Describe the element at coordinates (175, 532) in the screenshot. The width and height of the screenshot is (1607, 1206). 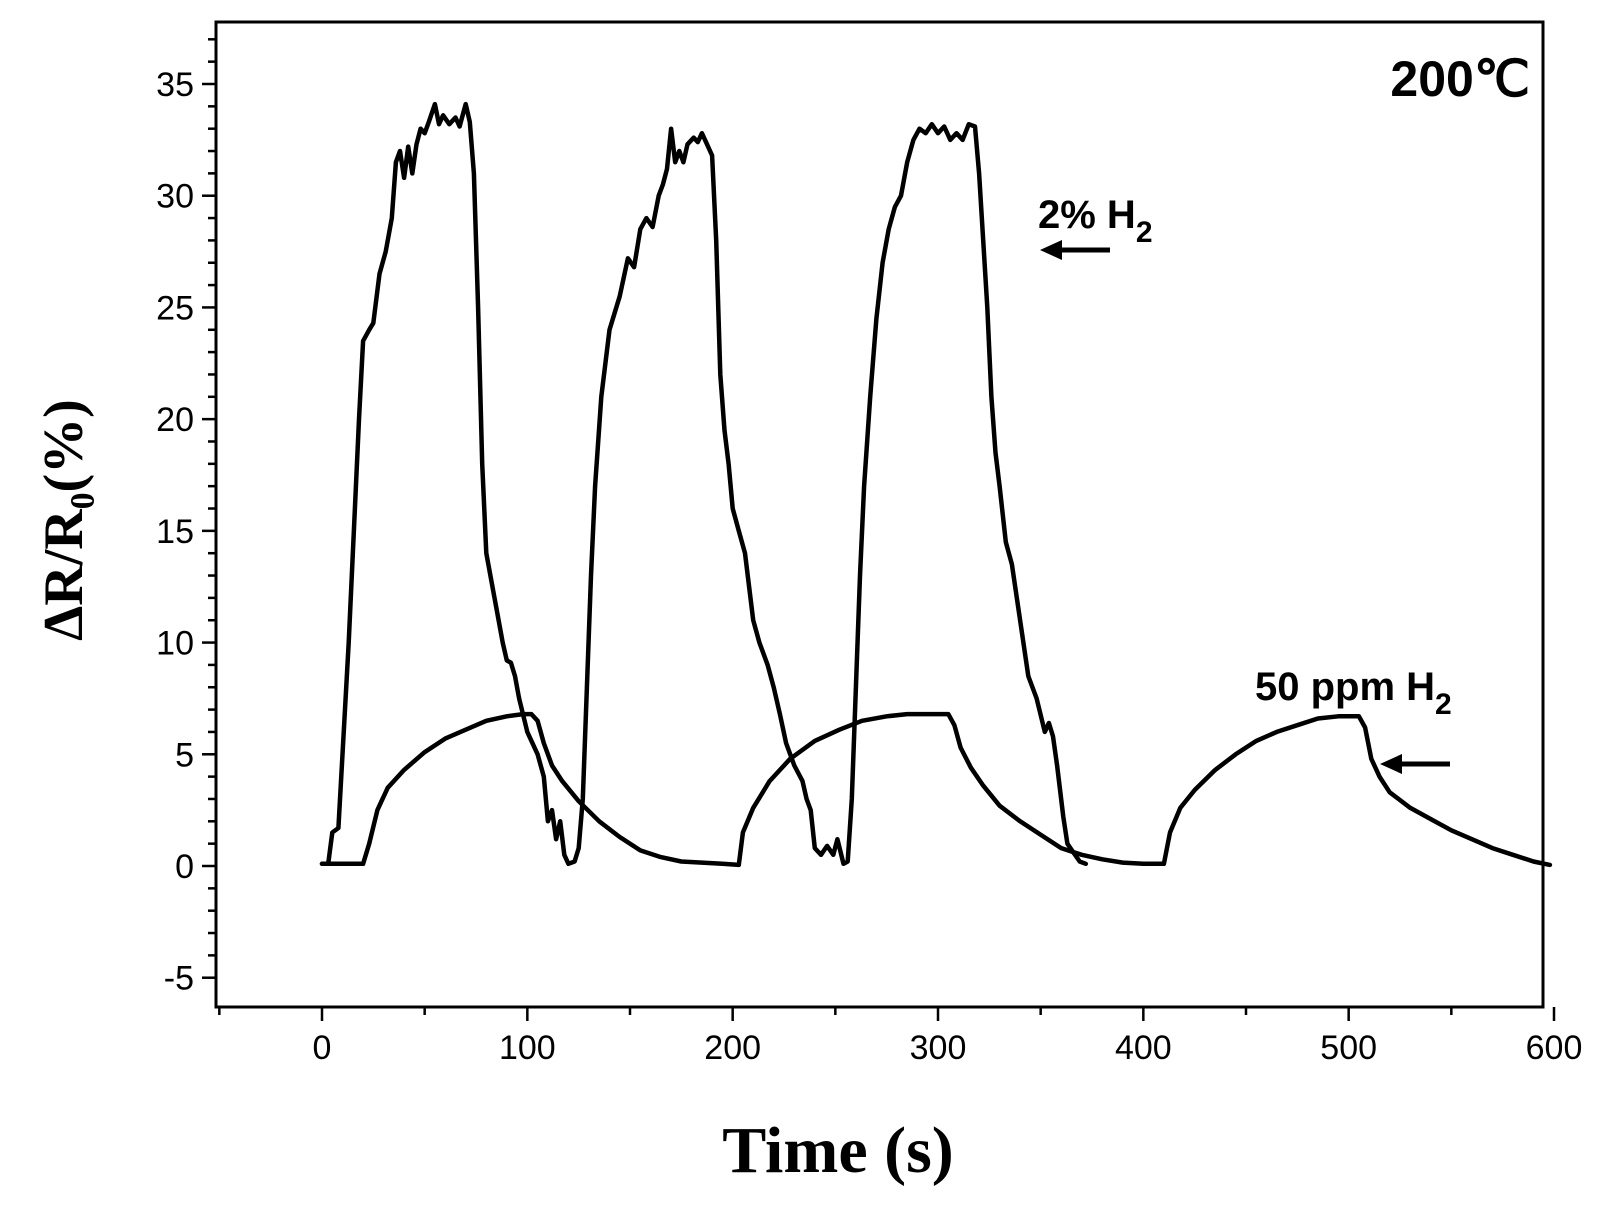
I see `y-tick-label: 15` at that location.